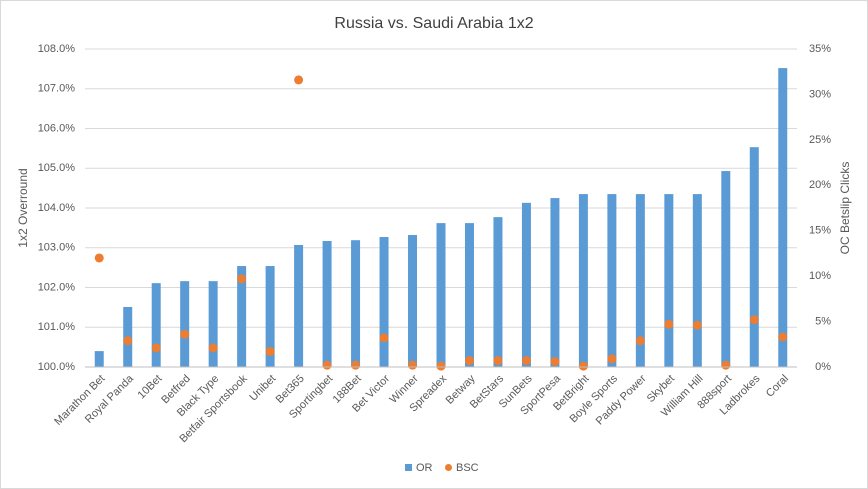 This screenshot has width=868, height=489. Describe the element at coordinates (820, 140) in the screenshot. I see `y2-tick-label: 25%` at that location.